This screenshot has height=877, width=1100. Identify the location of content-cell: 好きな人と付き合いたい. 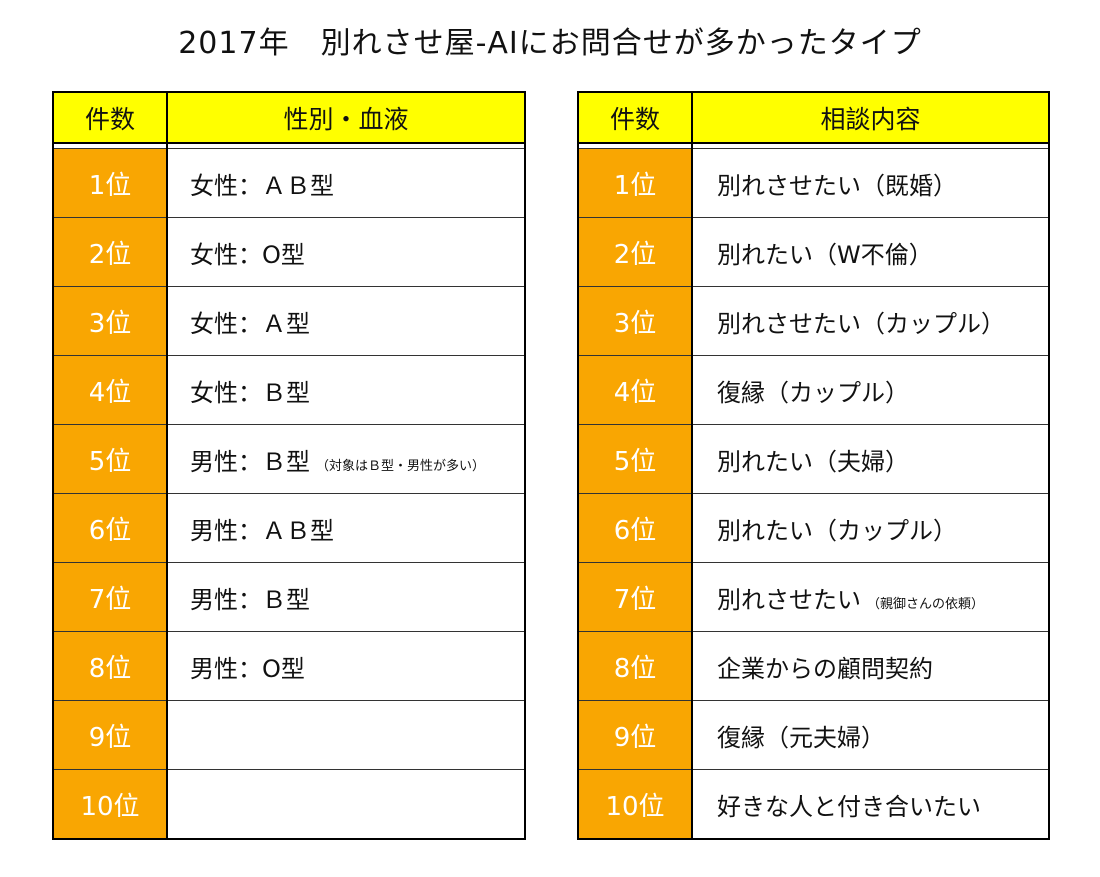
(870, 804).